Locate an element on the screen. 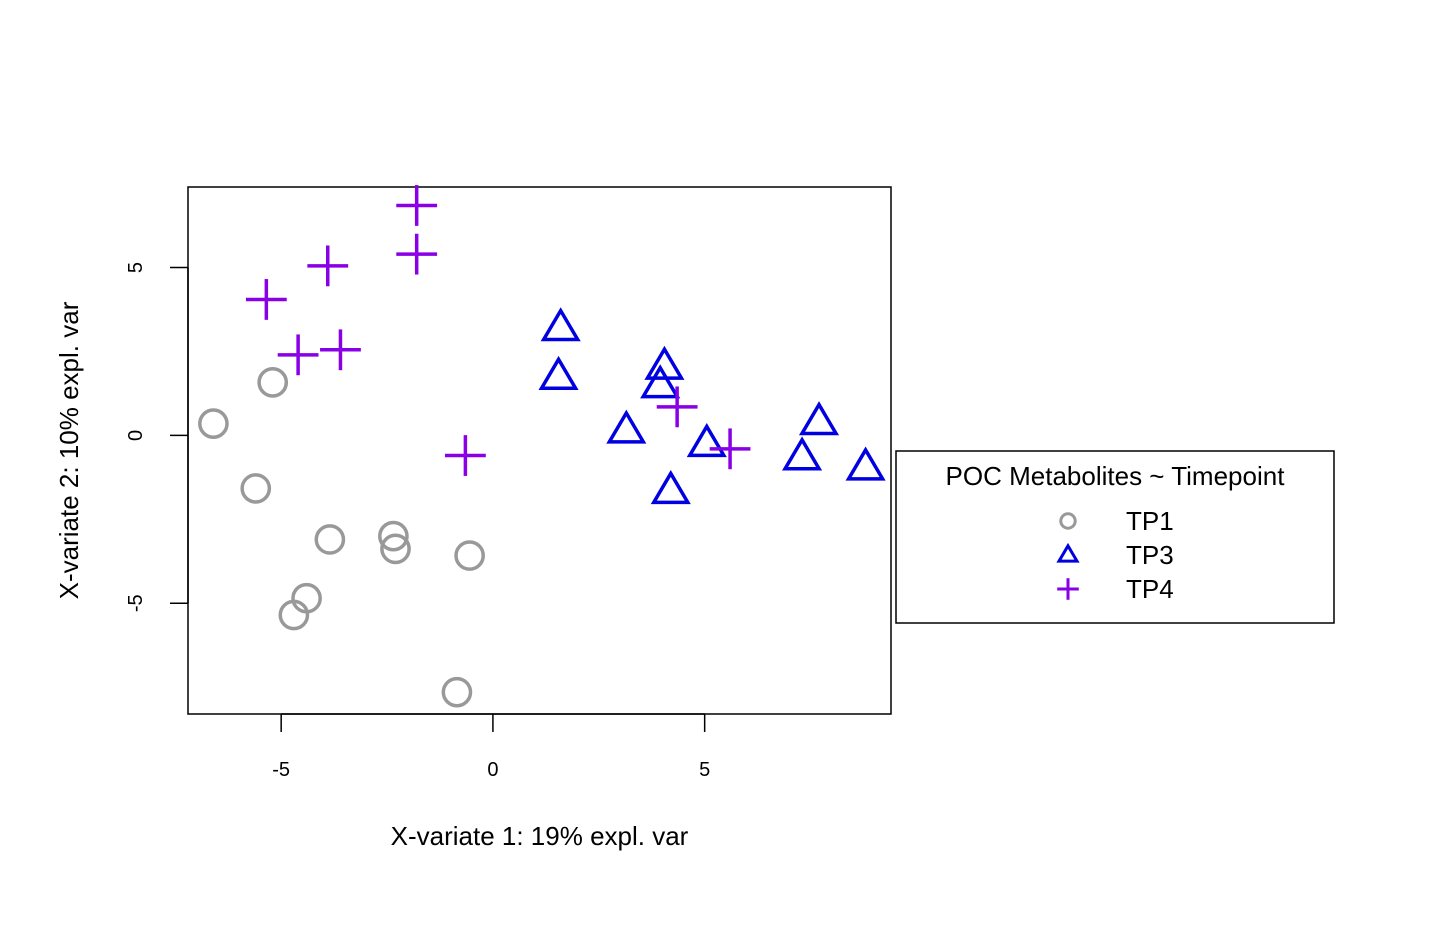 The height and width of the screenshot is (948, 1439). y-axis-title: X-variate 2: 10% expl. var is located at coordinates (69, 450).